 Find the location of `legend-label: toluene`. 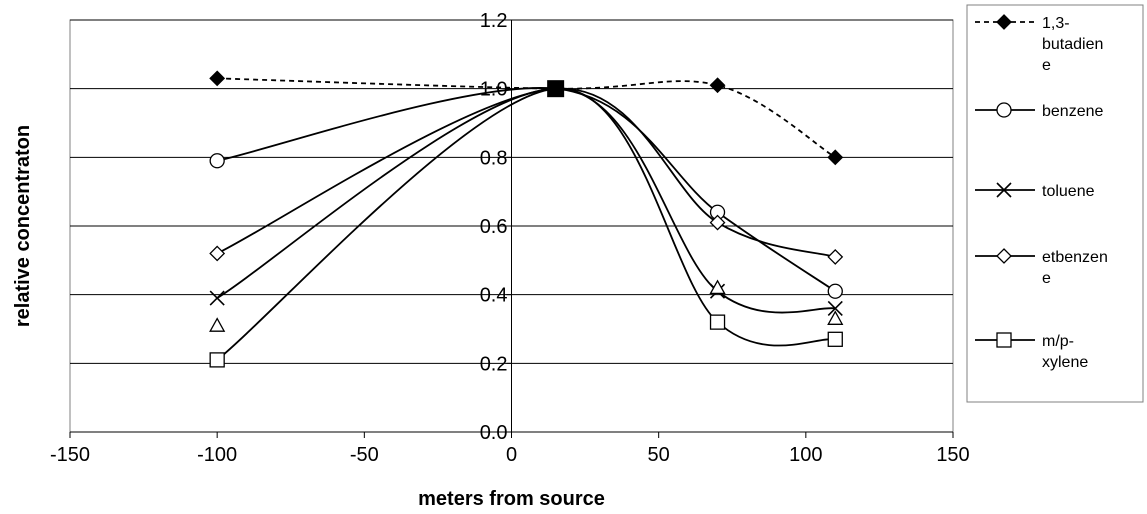

legend-label: toluene is located at coordinates (1068, 191).